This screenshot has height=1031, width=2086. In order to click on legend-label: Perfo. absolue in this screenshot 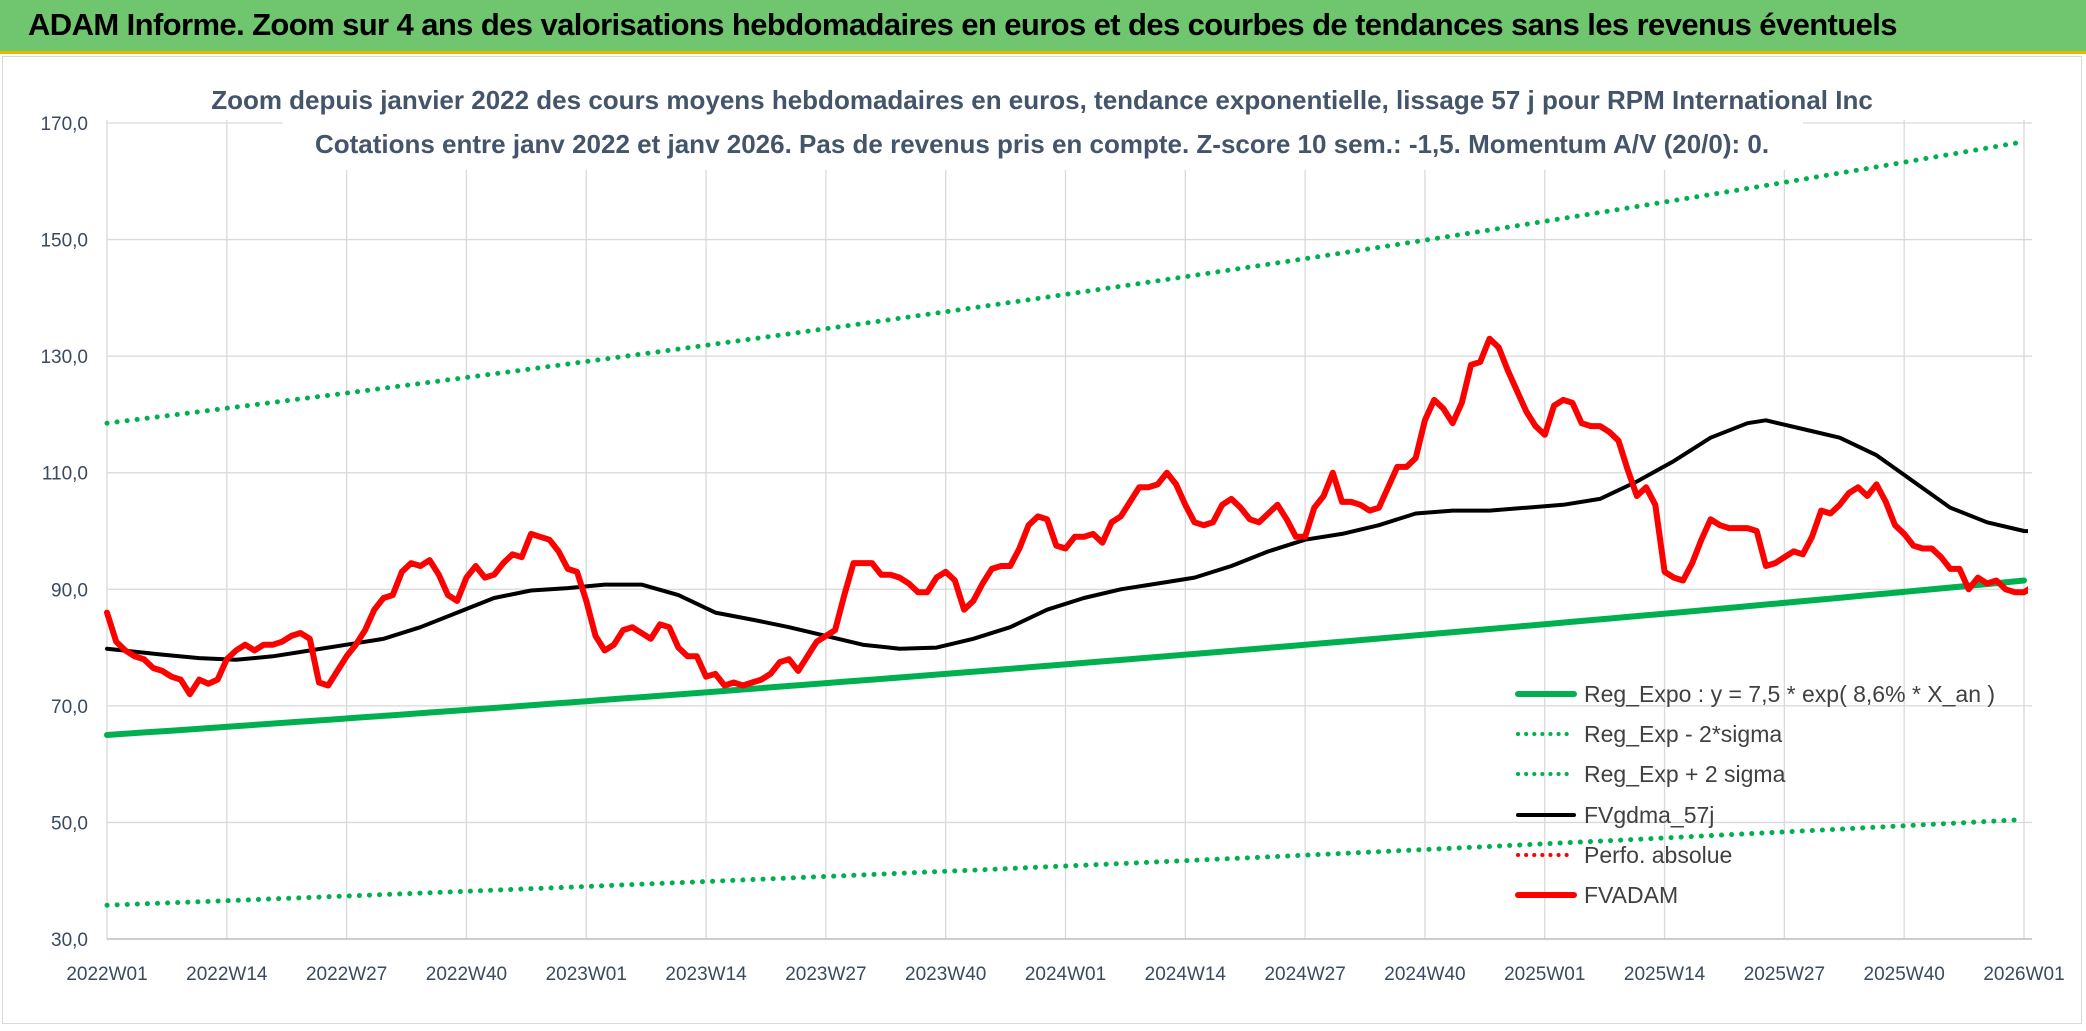, I will do `click(1658, 855)`.